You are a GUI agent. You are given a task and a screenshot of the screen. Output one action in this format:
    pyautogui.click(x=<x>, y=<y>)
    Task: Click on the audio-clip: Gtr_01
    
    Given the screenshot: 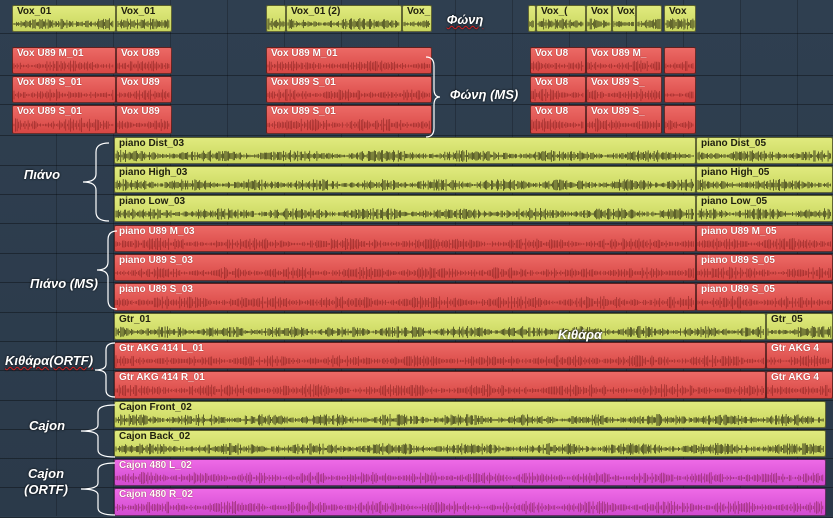 What is the action you would take?
    pyautogui.click(x=440, y=326)
    